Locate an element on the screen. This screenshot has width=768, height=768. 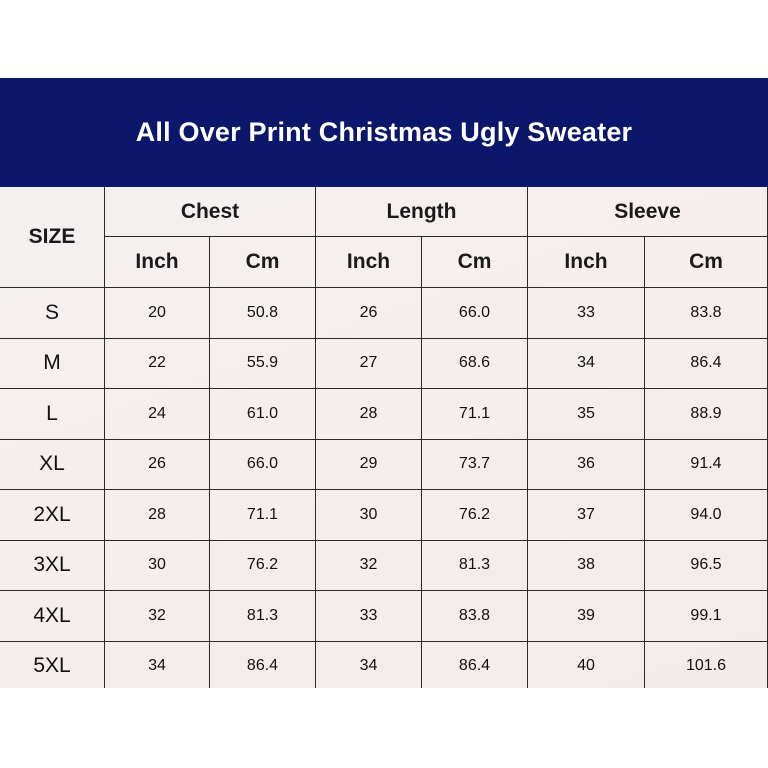
measurement: 88.9 is located at coordinates (706, 414).